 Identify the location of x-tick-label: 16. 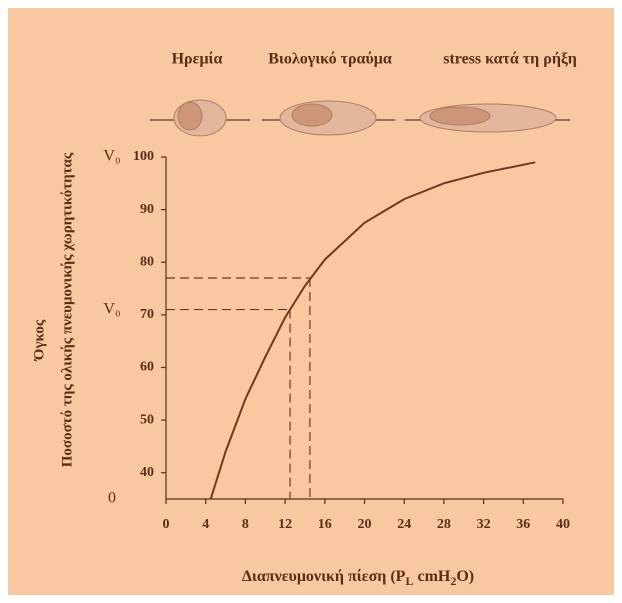
(325, 524).